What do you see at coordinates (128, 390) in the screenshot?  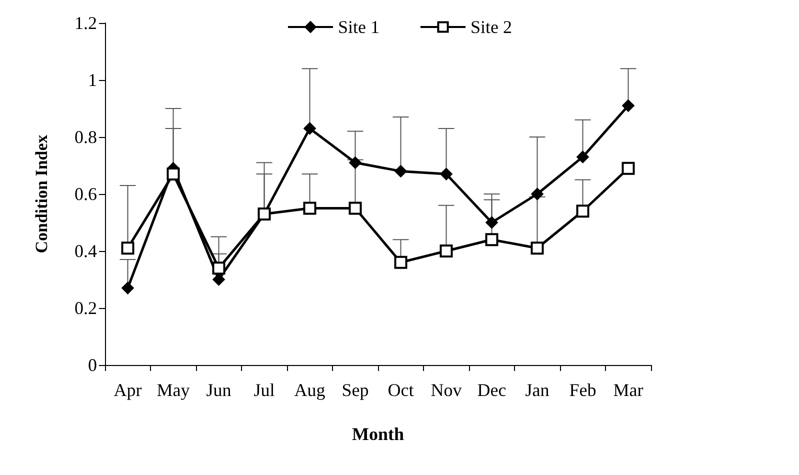 I see `x-tick-label: Apr` at bounding box center [128, 390].